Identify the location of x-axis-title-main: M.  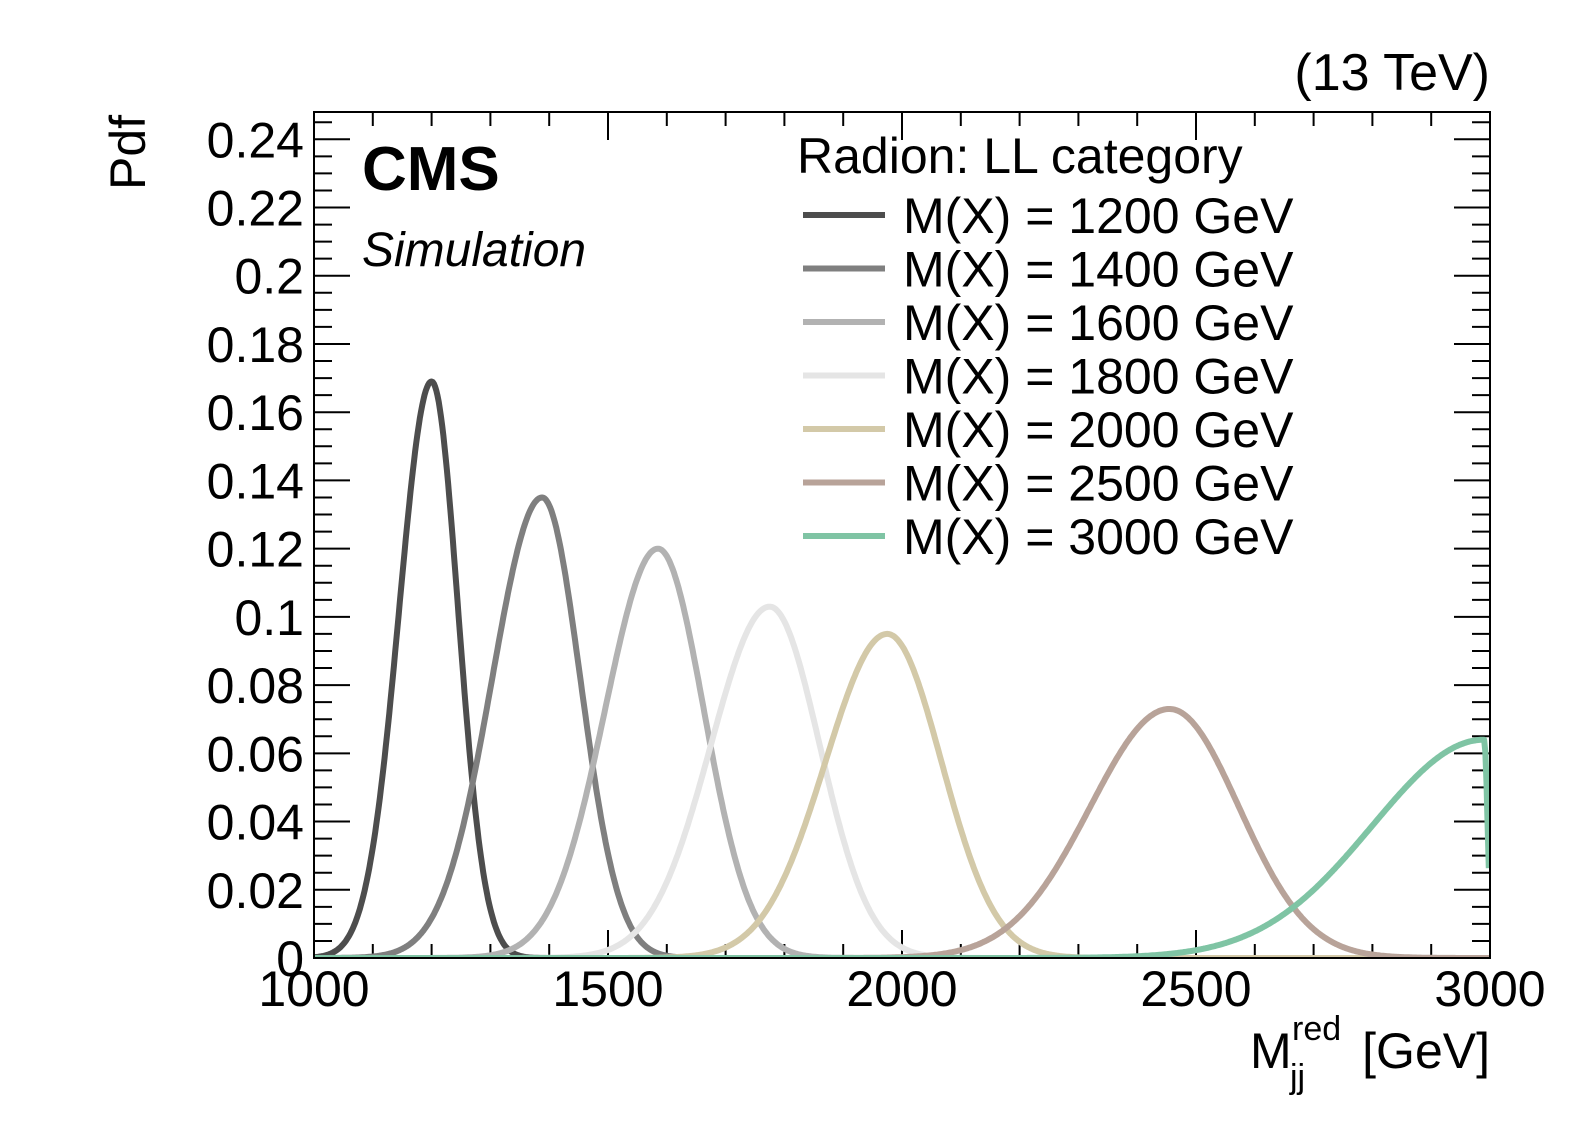
(1271, 1051).